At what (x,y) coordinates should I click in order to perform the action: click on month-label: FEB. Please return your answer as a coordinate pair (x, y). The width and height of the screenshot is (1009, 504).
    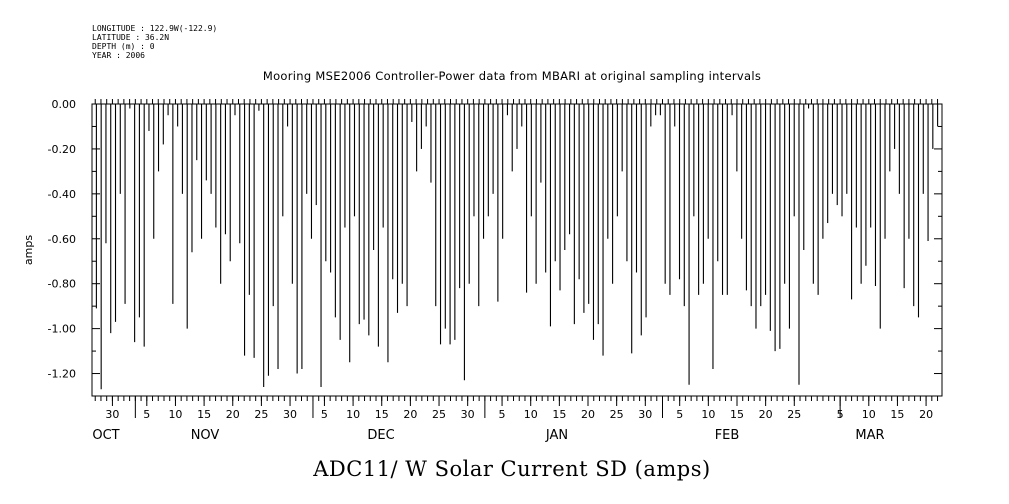
    Looking at the image, I should click on (727, 435).